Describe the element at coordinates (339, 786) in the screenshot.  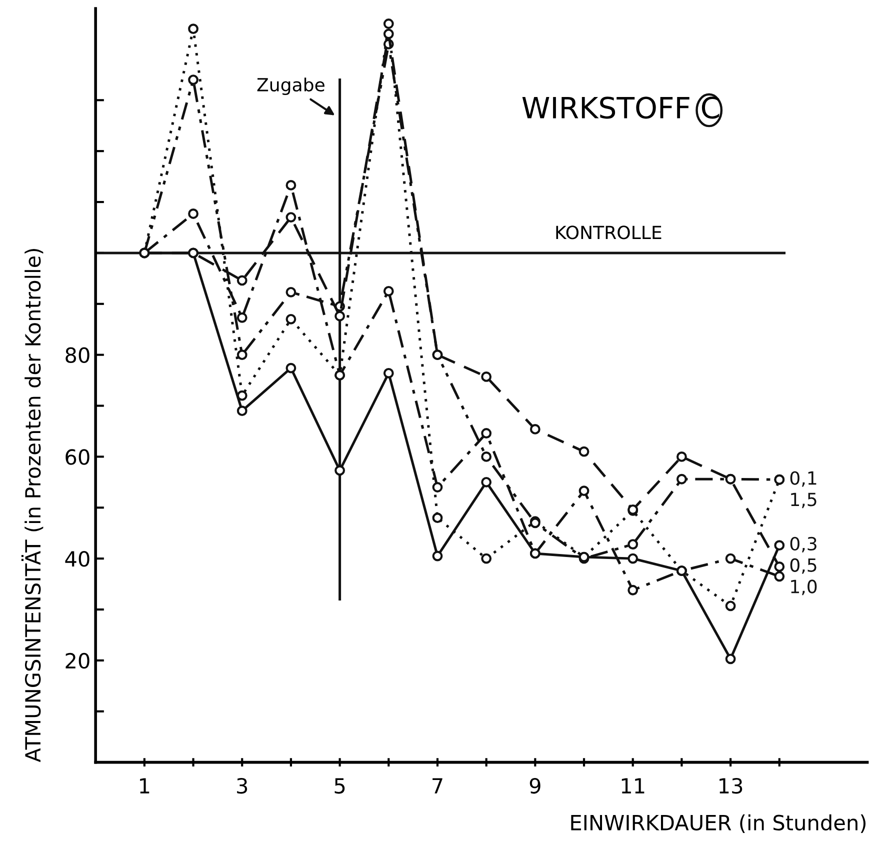
I see `x-tick-label: 5` at that location.